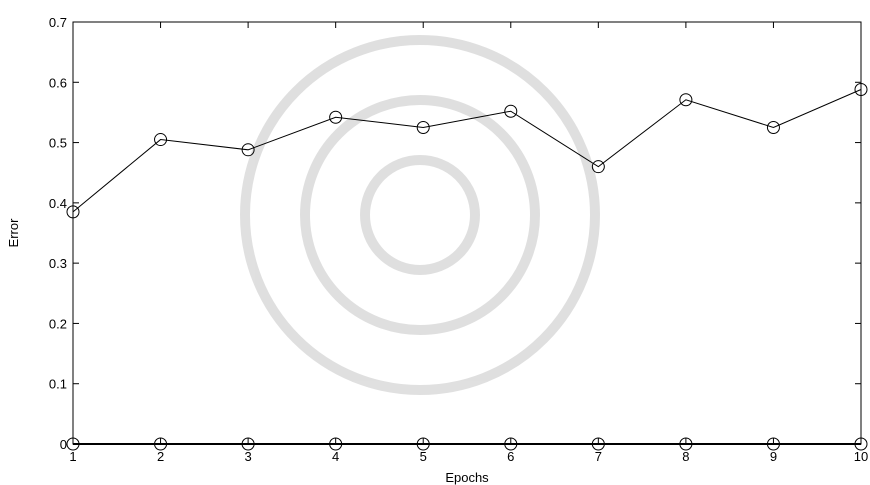  I want to click on x-tick-label: 1, so click(72, 456).